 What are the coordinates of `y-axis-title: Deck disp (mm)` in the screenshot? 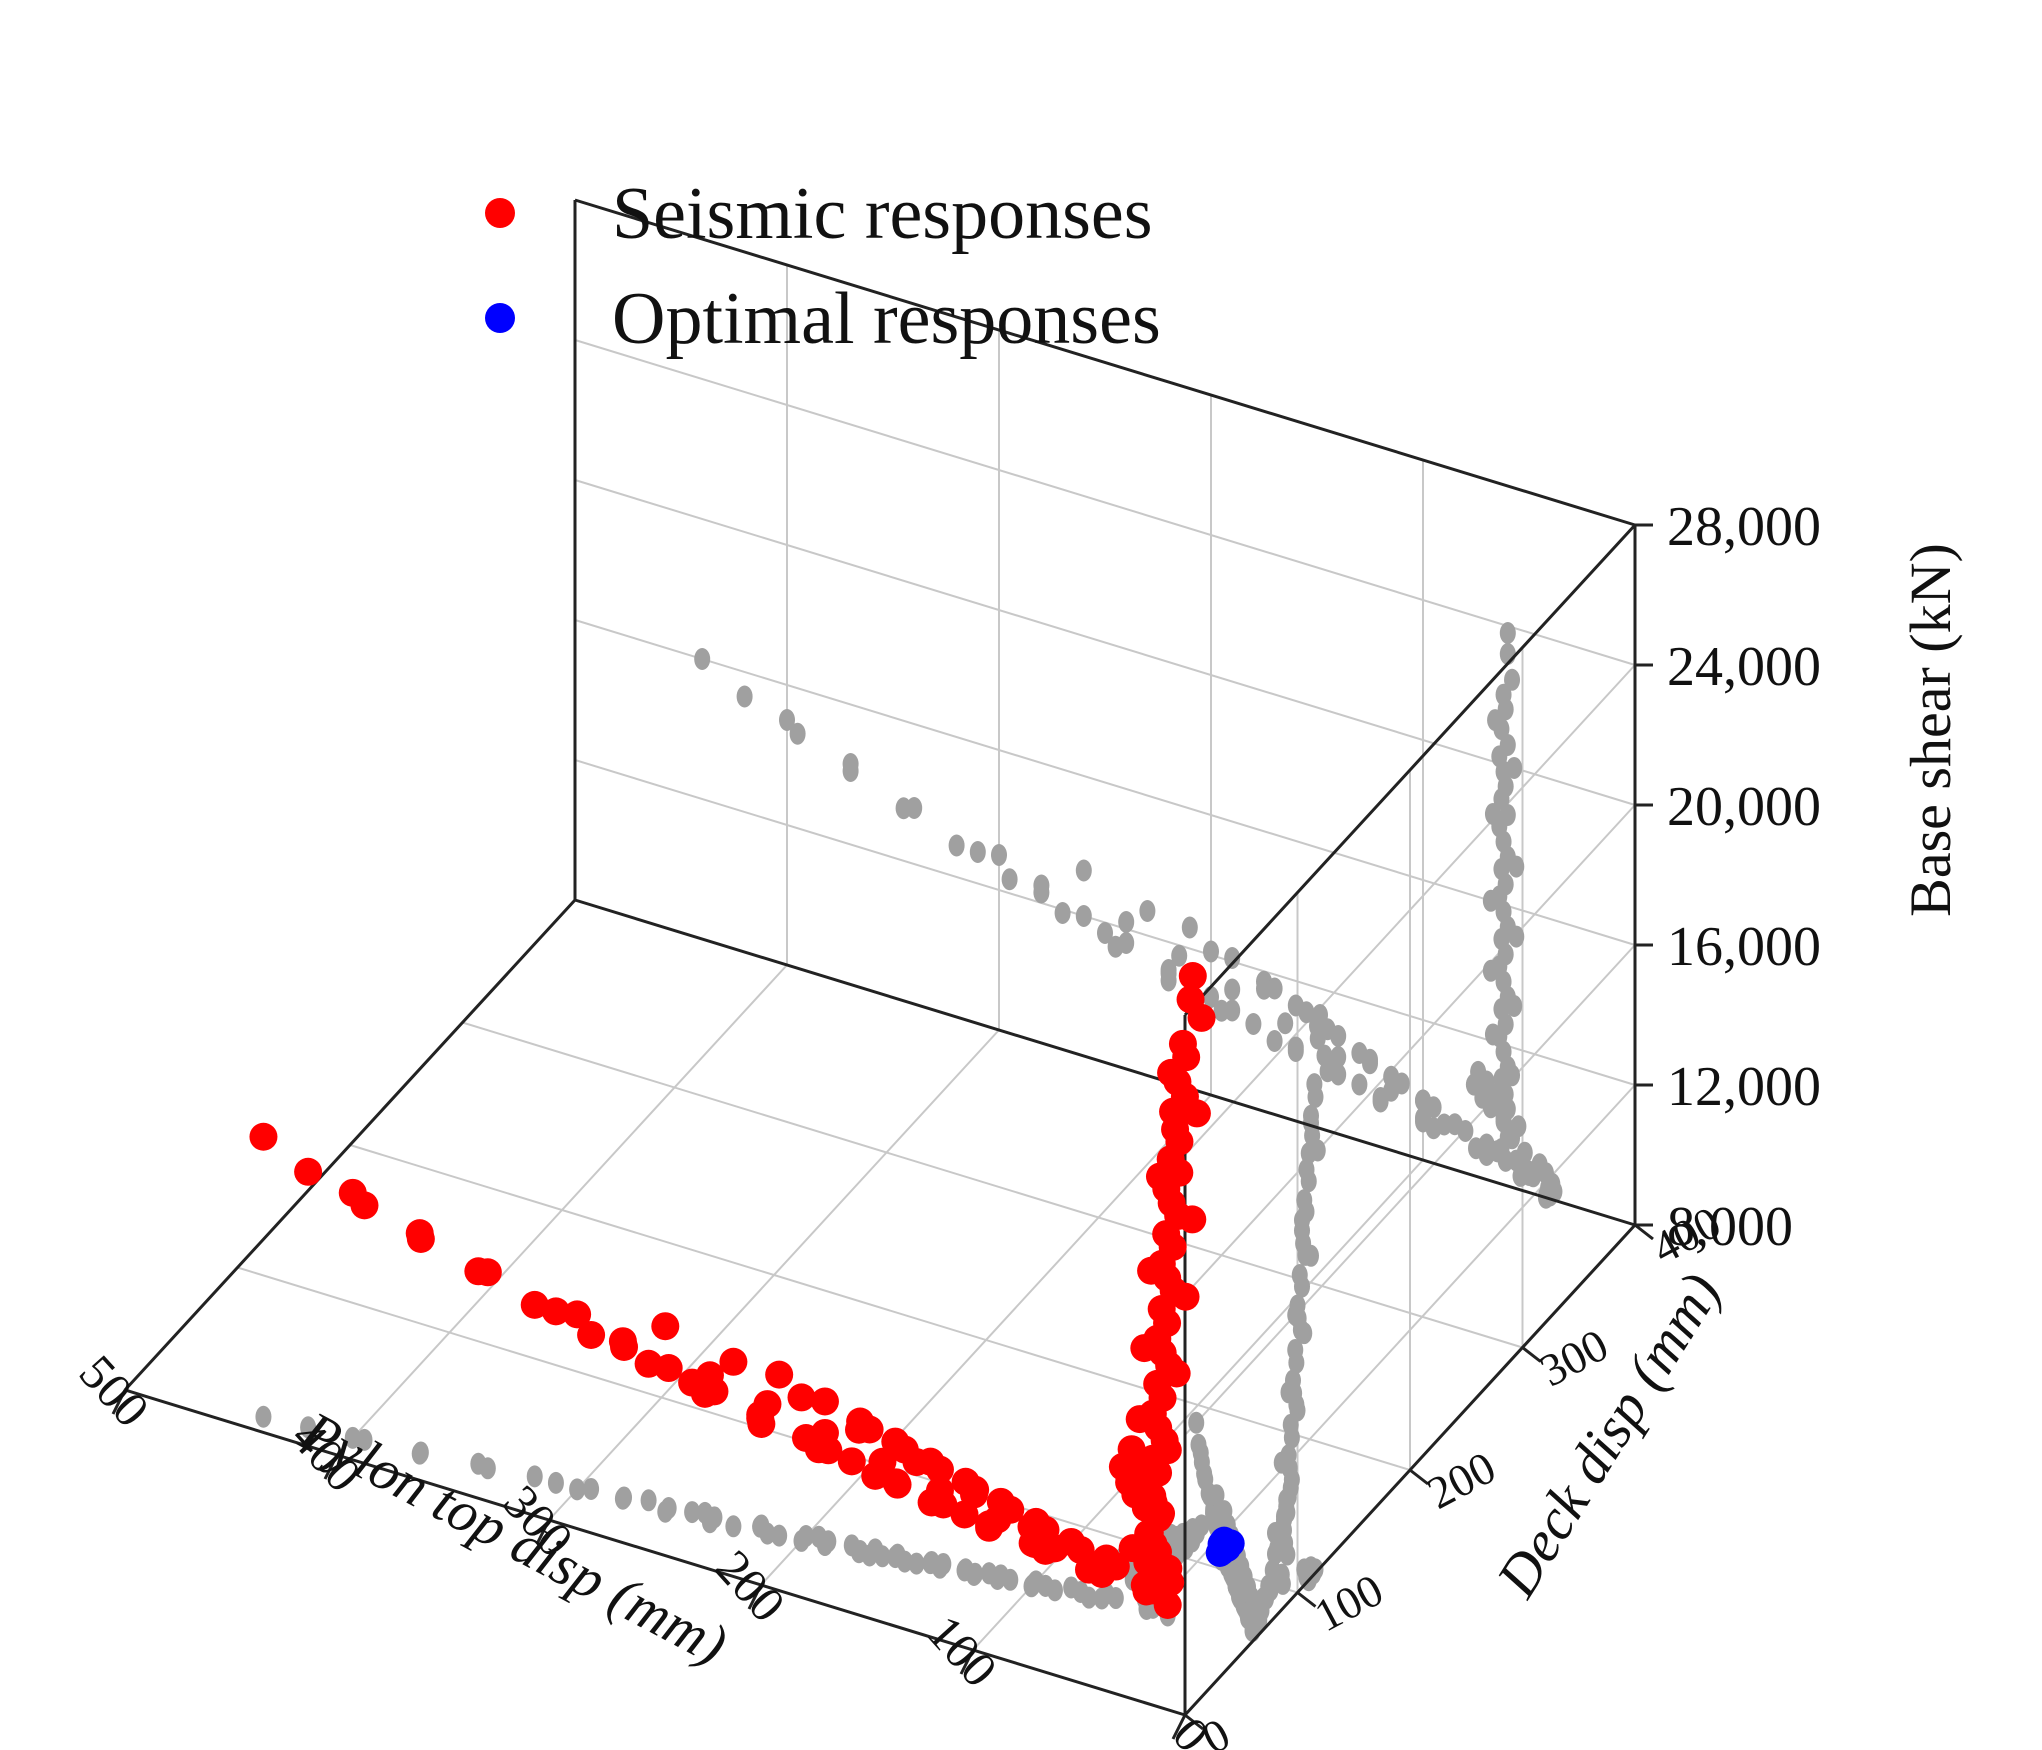 It's located at (1608, 1435).